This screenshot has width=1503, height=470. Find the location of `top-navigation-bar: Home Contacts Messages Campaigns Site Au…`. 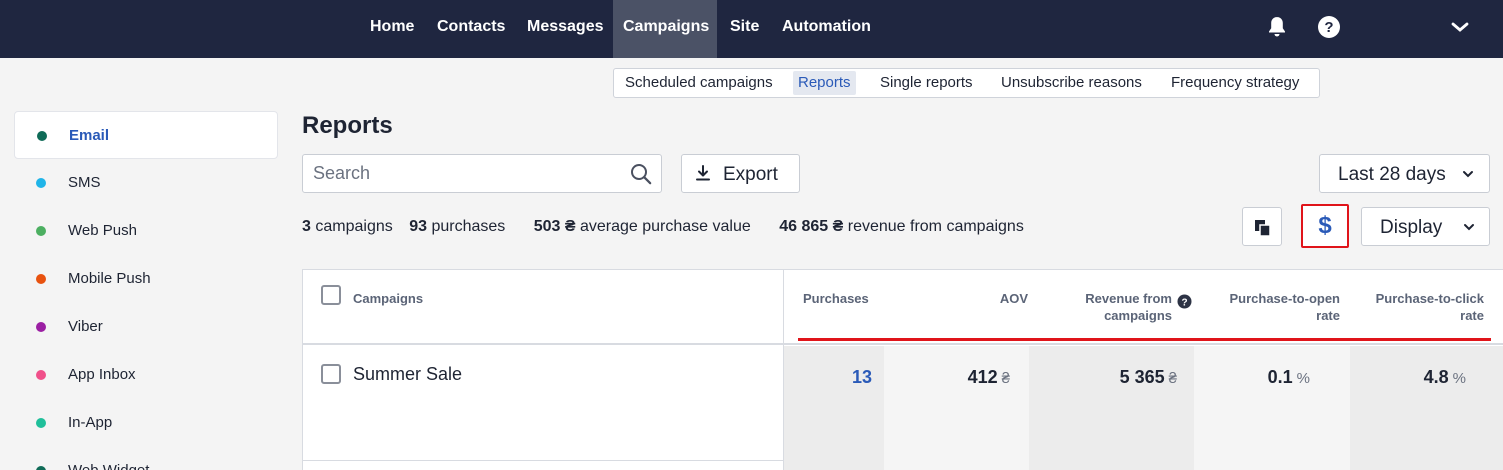

top-navigation-bar: Home Contacts Messages Campaigns Site Au… is located at coordinates (751, 29).